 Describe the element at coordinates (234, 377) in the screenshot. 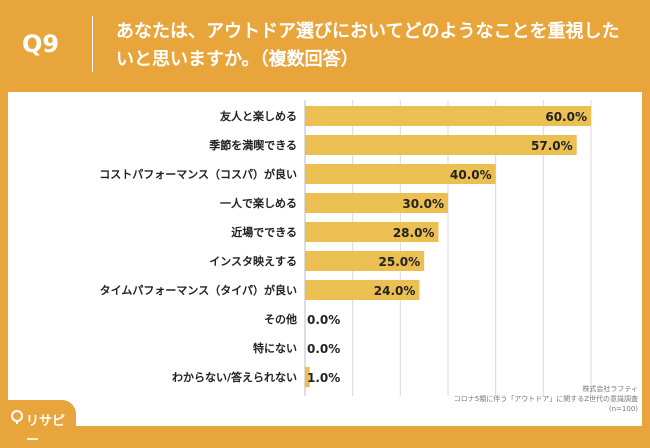

I see `category-label: わからない/答えられない` at that location.